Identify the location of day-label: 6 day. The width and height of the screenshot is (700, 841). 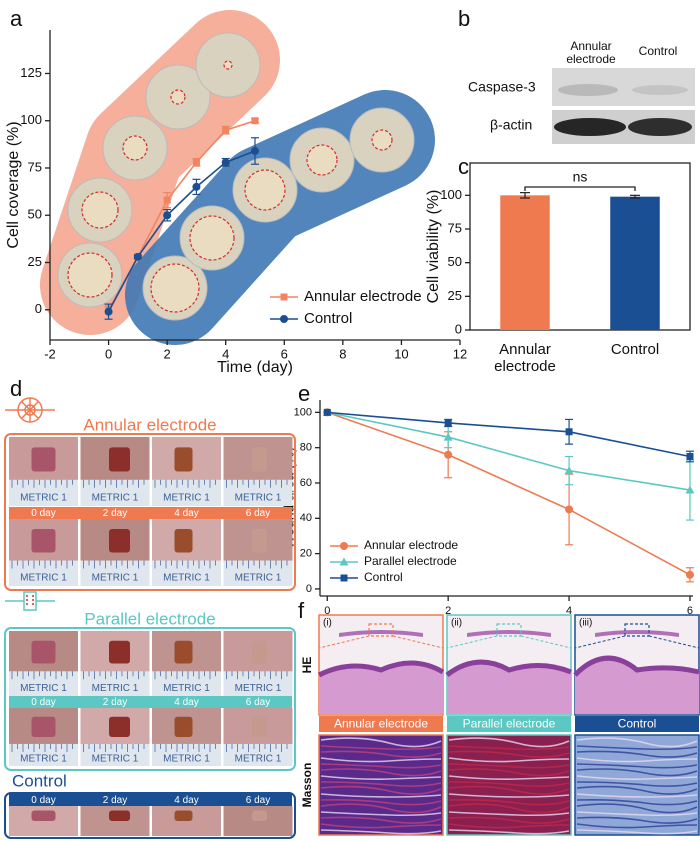
(258, 513).